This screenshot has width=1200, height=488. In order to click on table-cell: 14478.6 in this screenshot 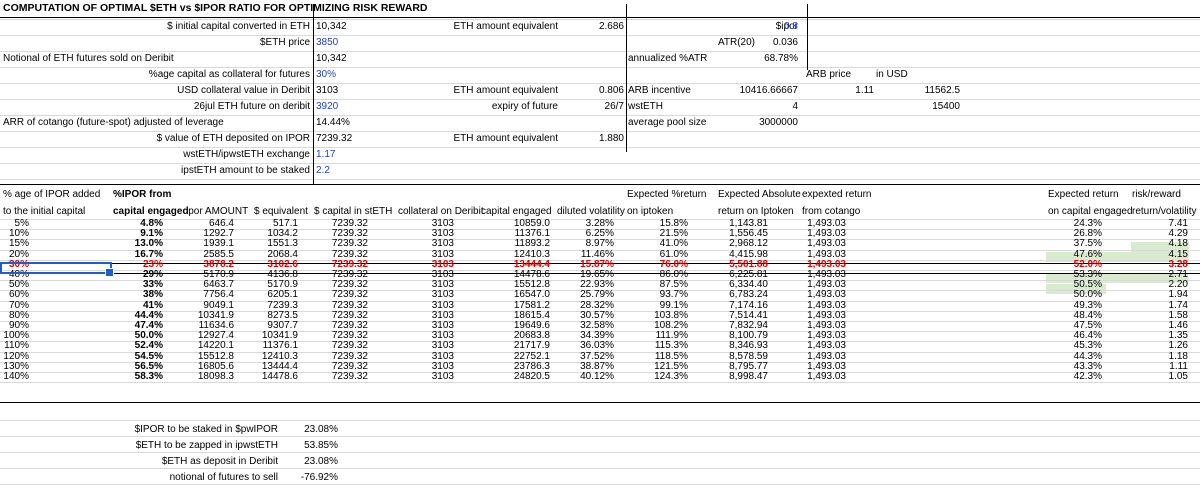, I will do `click(279, 376)`.